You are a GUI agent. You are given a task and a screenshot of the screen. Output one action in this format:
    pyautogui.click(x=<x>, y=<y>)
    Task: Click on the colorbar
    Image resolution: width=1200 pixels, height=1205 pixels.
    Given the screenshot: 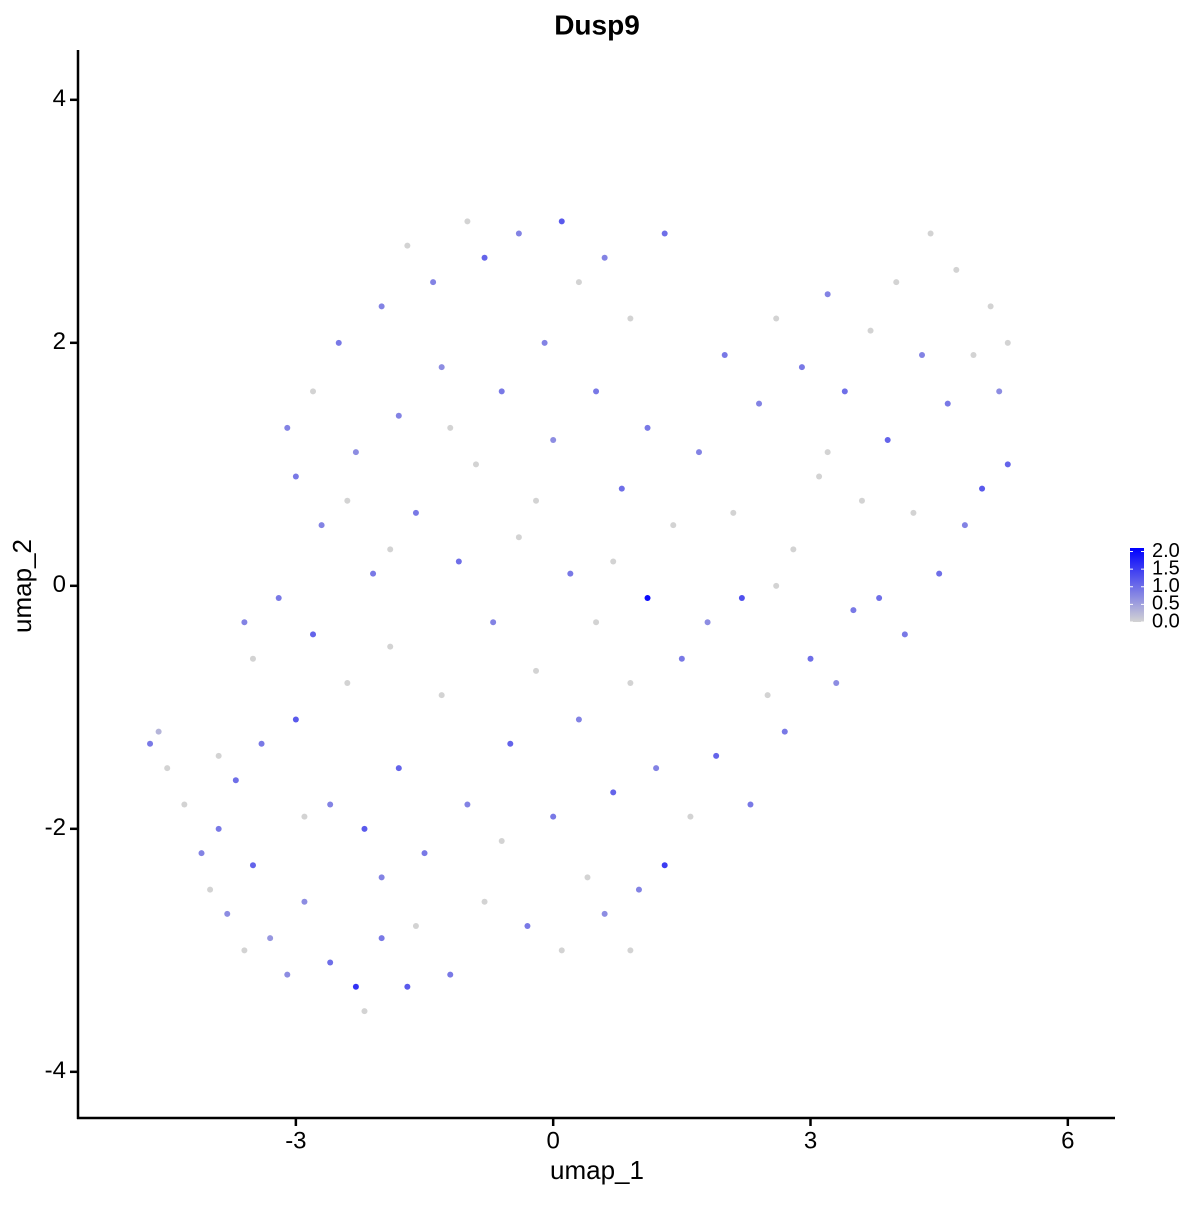 What is the action you would take?
    pyautogui.click(x=1137, y=585)
    